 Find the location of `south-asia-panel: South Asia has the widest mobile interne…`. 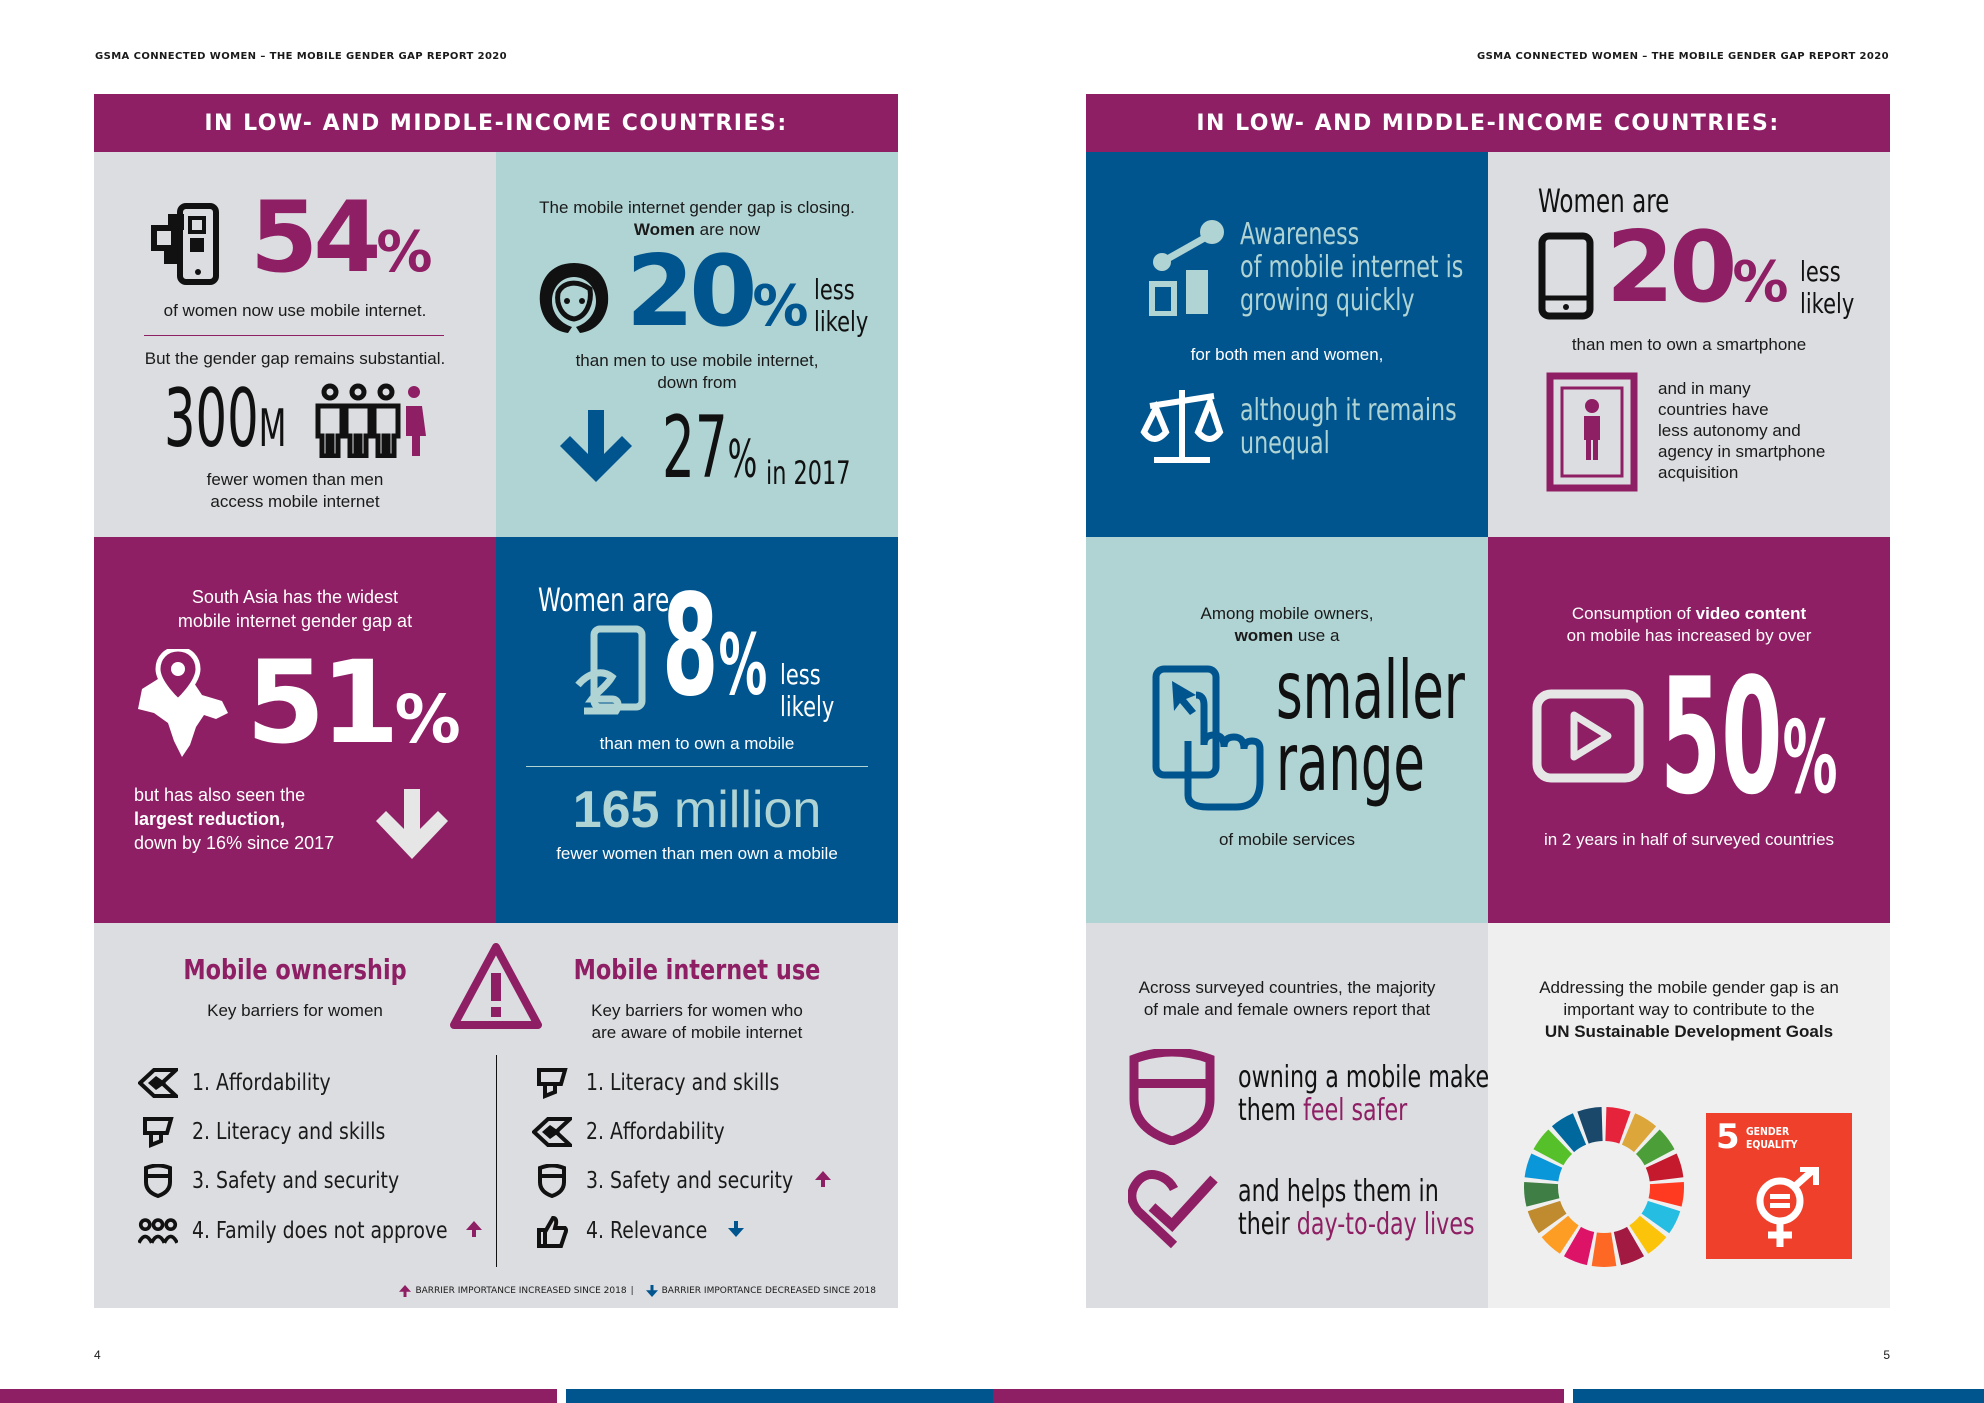

south-asia-panel: South Asia has the widest mobile interne… is located at coordinates (295, 730).